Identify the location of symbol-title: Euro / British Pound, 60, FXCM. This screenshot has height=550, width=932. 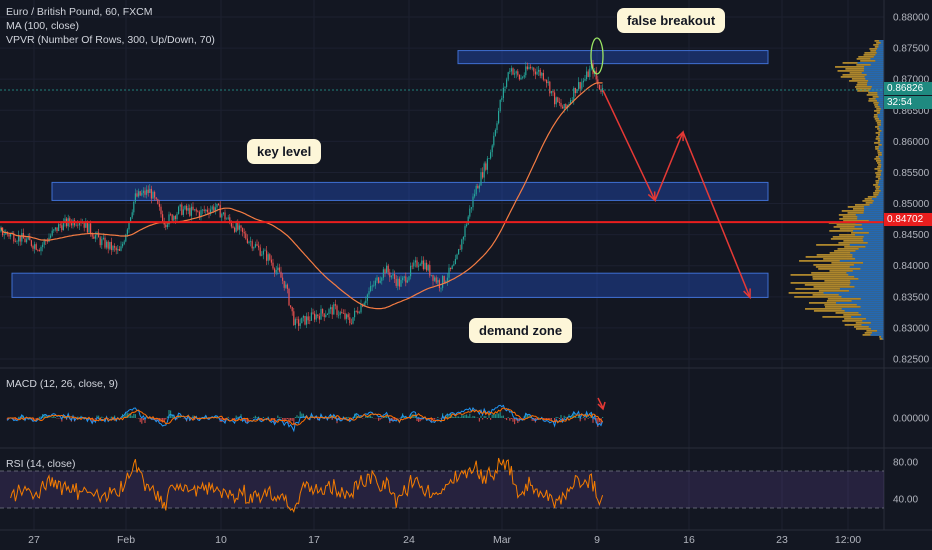
(79, 12).